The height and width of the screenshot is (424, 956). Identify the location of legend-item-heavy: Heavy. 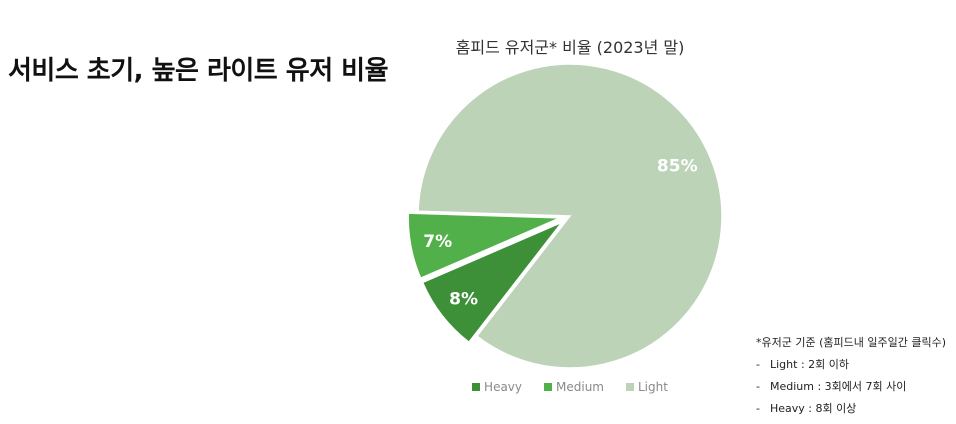
(497, 387).